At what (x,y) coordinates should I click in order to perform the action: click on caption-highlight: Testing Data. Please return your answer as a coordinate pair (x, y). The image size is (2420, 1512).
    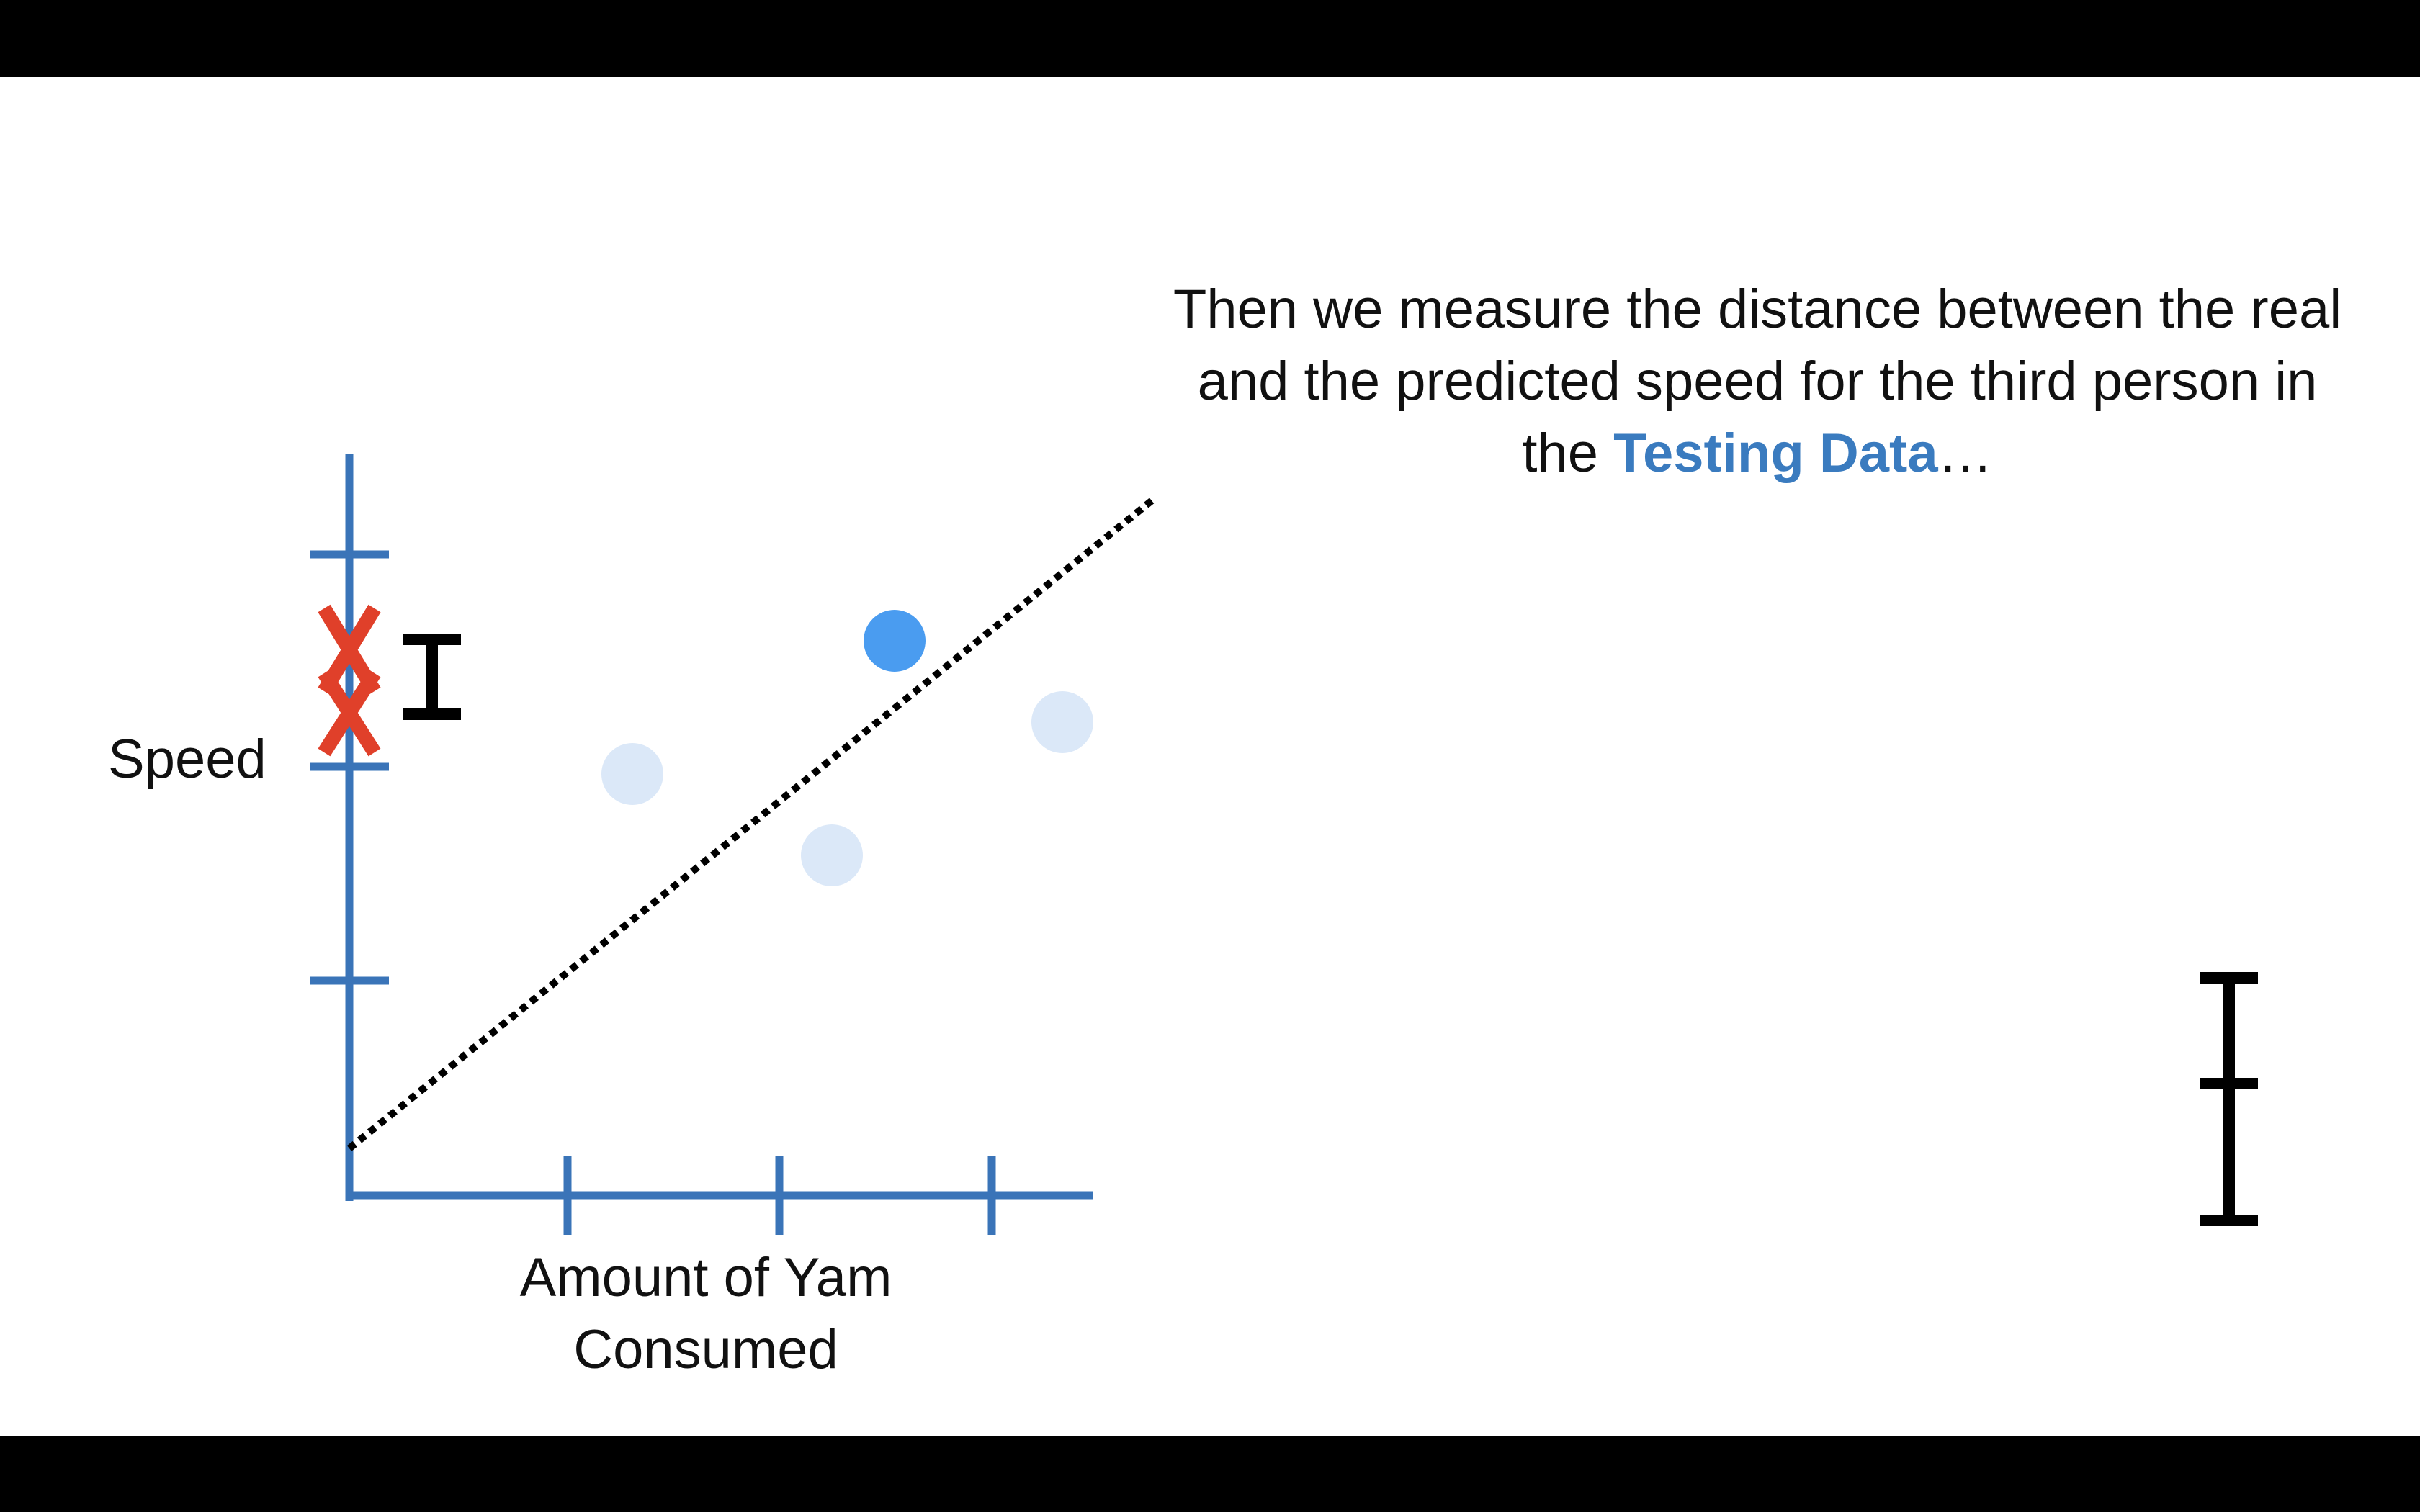
    Looking at the image, I should click on (1776, 453).